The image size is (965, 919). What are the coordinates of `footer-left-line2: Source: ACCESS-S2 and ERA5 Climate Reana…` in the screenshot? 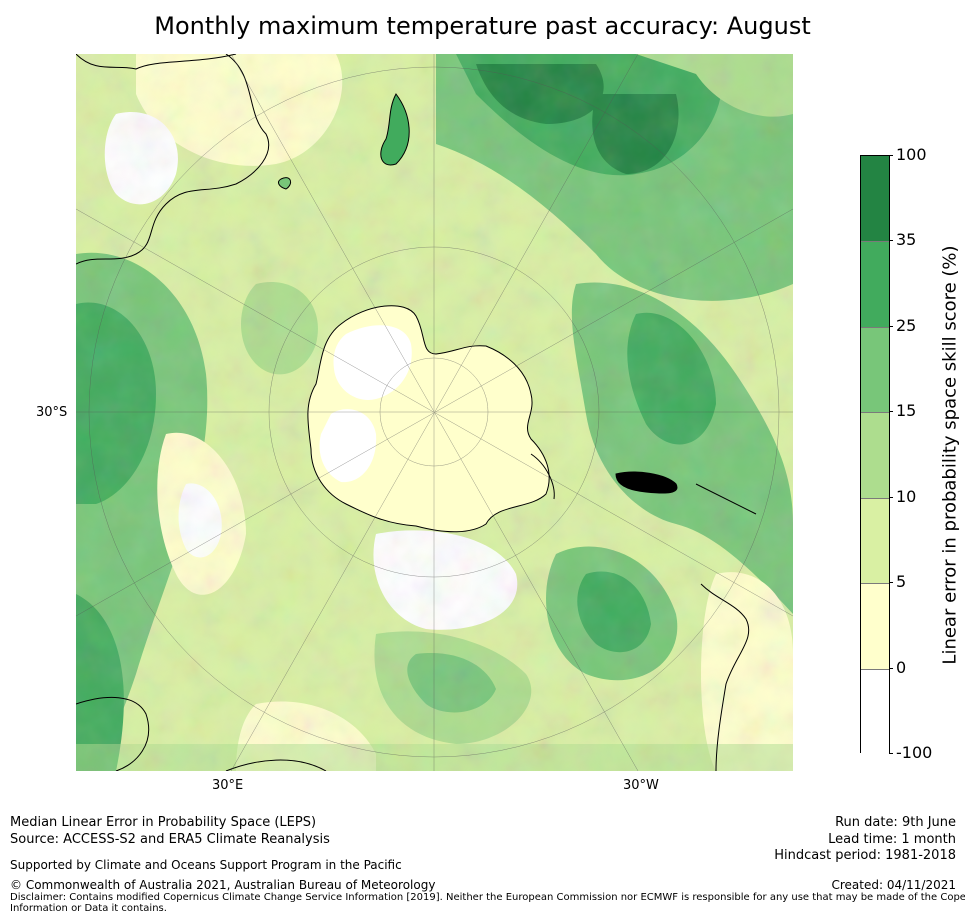 It's located at (170, 839).